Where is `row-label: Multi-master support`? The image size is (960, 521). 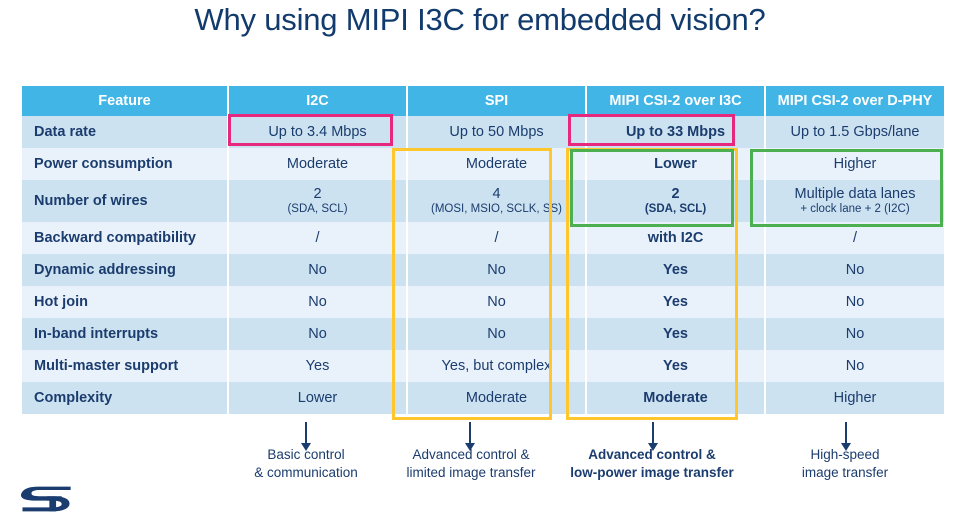
row-label: Multi-master support is located at coordinates (125, 366).